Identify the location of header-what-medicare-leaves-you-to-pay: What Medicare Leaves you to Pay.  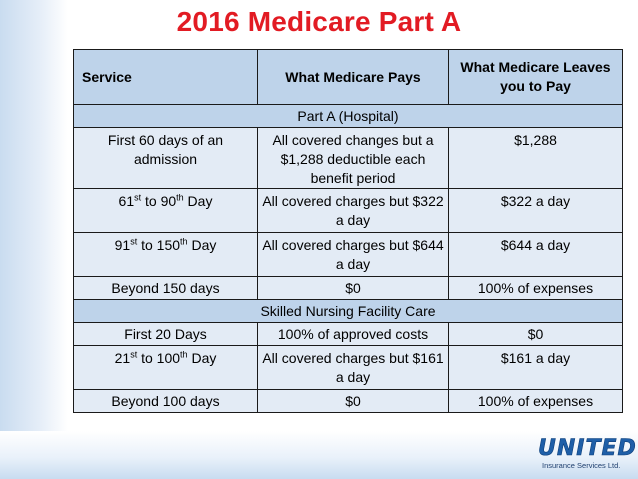
(535, 77).